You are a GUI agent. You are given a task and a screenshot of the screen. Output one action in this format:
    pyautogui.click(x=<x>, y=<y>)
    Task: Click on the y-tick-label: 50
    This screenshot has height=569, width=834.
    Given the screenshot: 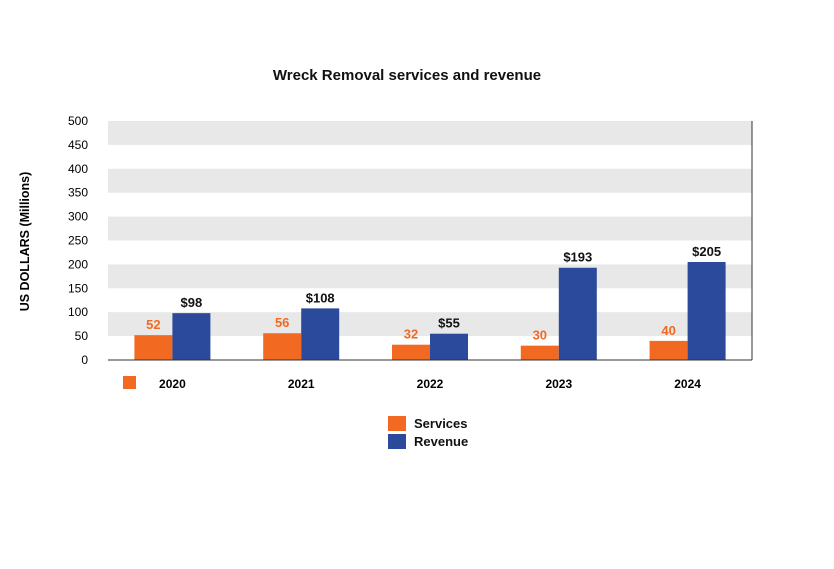 What is the action you would take?
    pyautogui.click(x=82, y=336)
    